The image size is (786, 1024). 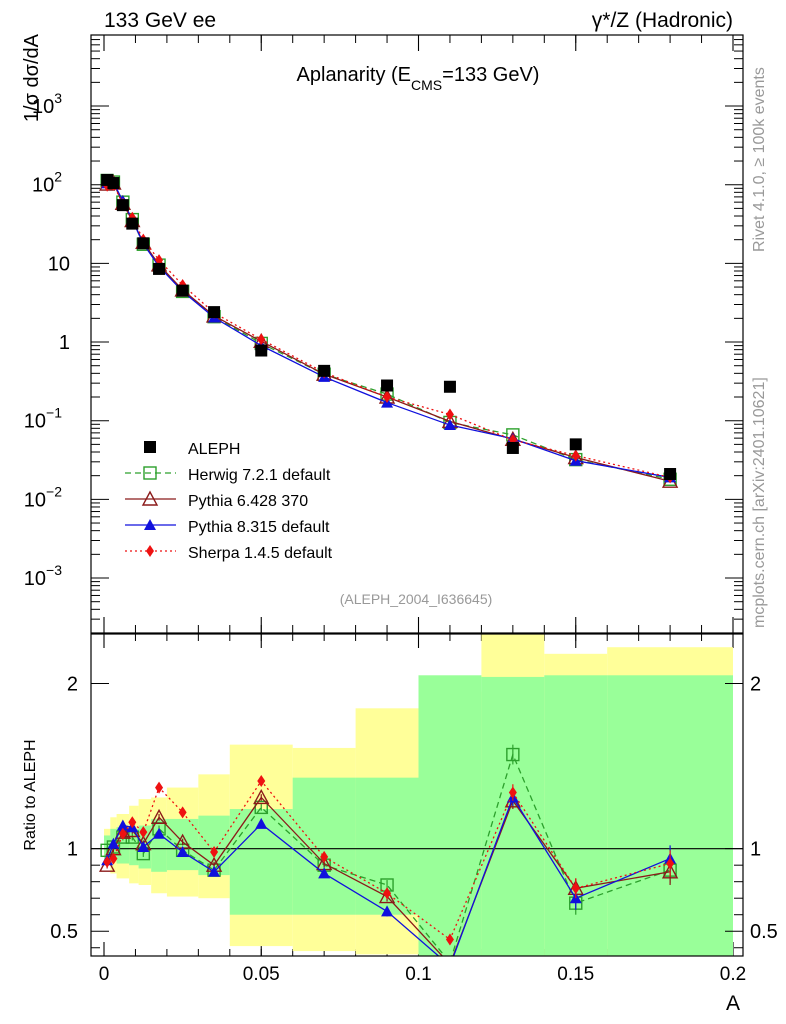 I want to click on plot-title: Aplanarity (ECMS=133 GeV), so click(x=418, y=78).